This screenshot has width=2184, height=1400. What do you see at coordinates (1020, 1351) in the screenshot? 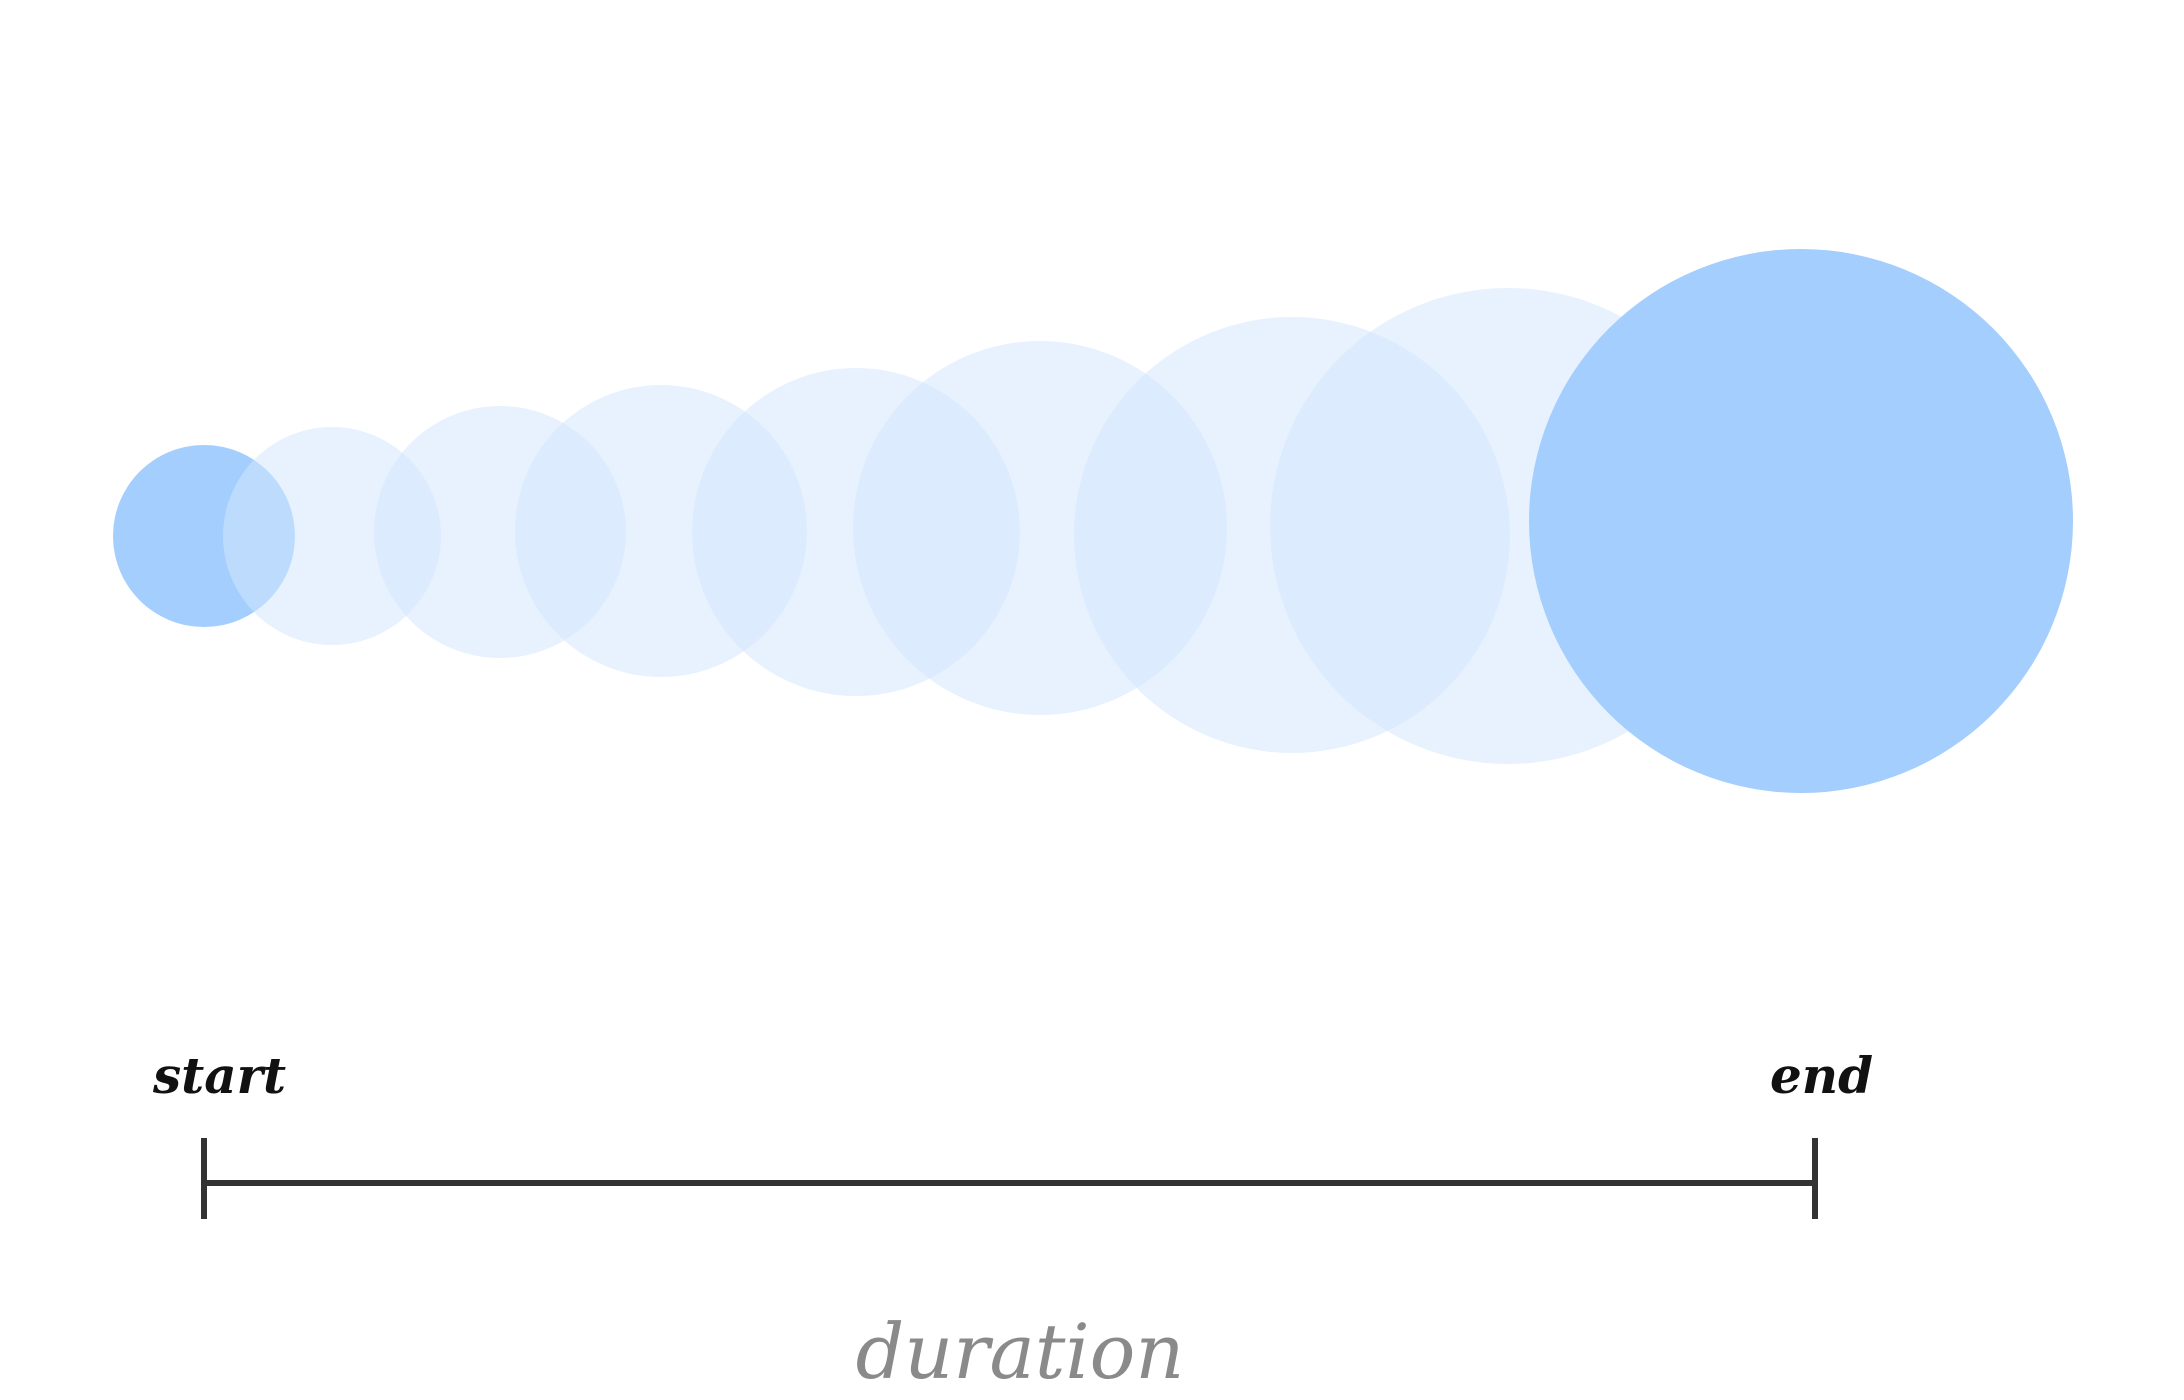
I see `duration-label: duration` at bounding box center [1020, 1351].